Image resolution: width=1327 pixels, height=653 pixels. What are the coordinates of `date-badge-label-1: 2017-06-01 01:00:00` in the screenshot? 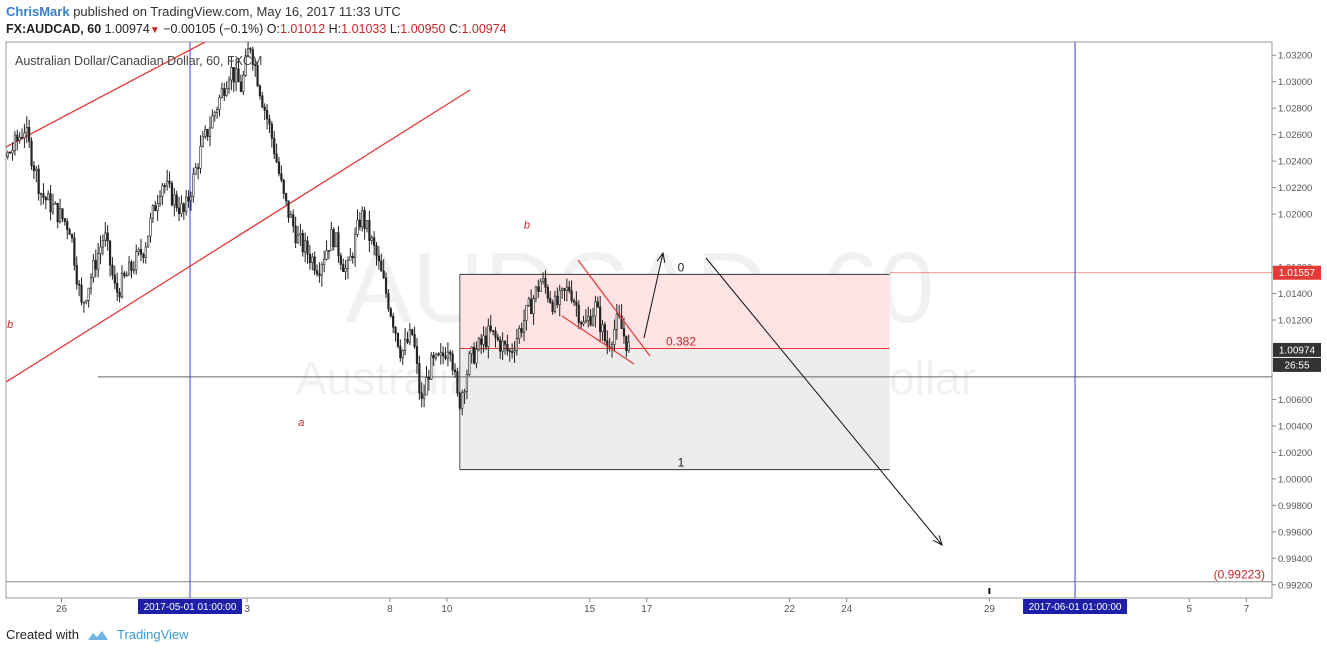 It's located at (1075, 607).